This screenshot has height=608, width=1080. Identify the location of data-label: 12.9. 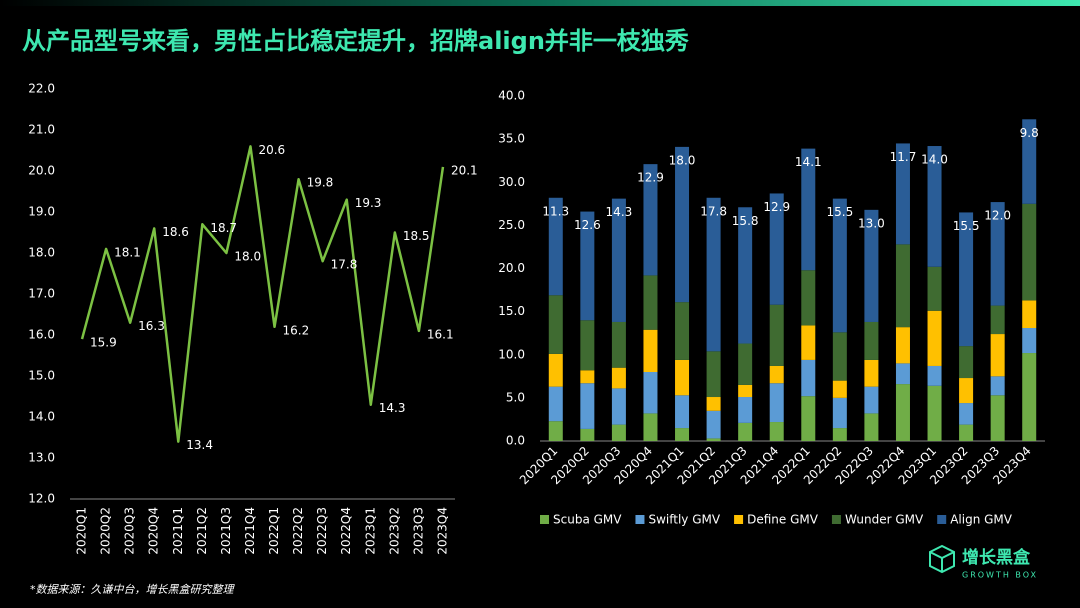
(650, 178).